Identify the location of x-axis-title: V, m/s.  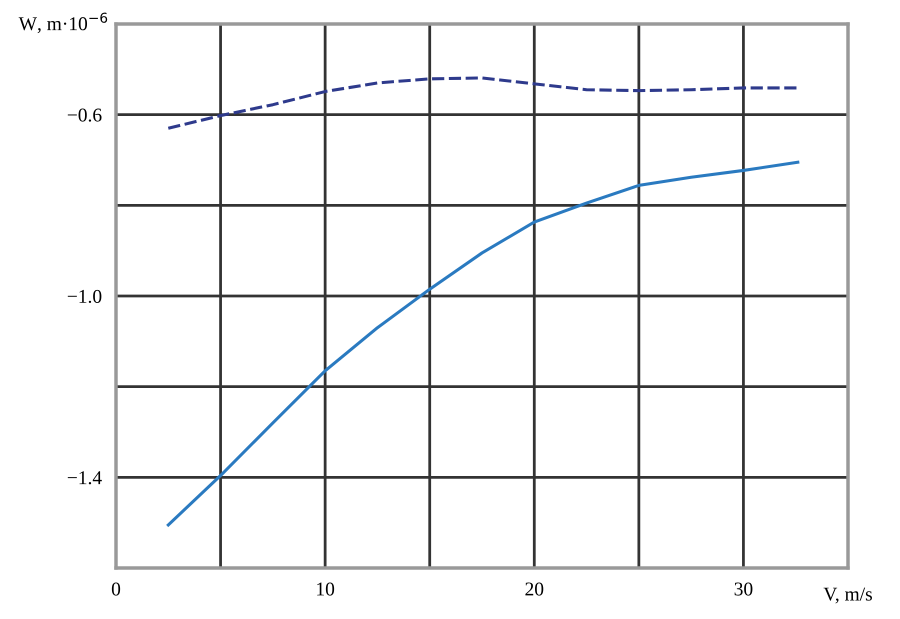
(848, 596).